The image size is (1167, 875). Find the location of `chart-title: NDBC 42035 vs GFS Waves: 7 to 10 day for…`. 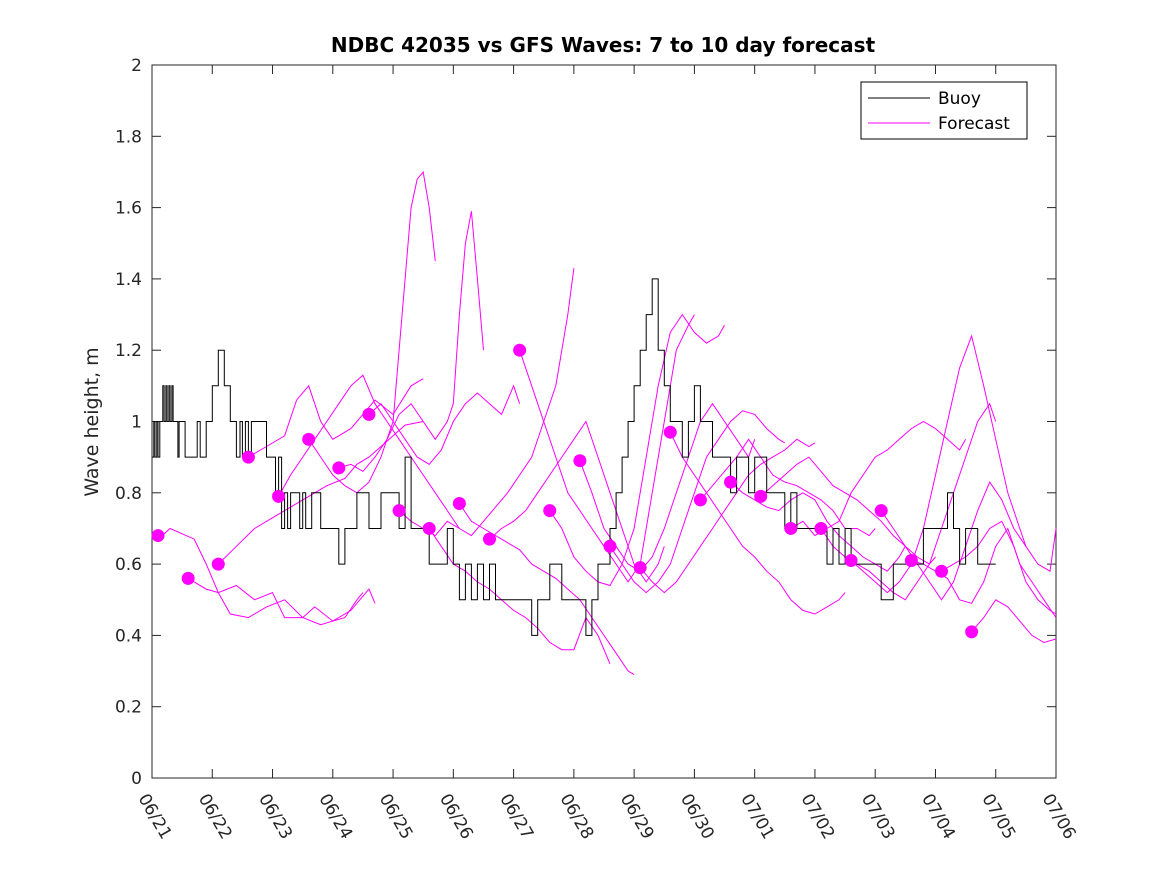

chart-title: NDBC 42035 vs GFS Waves: 7 to 10 day for… is located at coordinates (603, 45).